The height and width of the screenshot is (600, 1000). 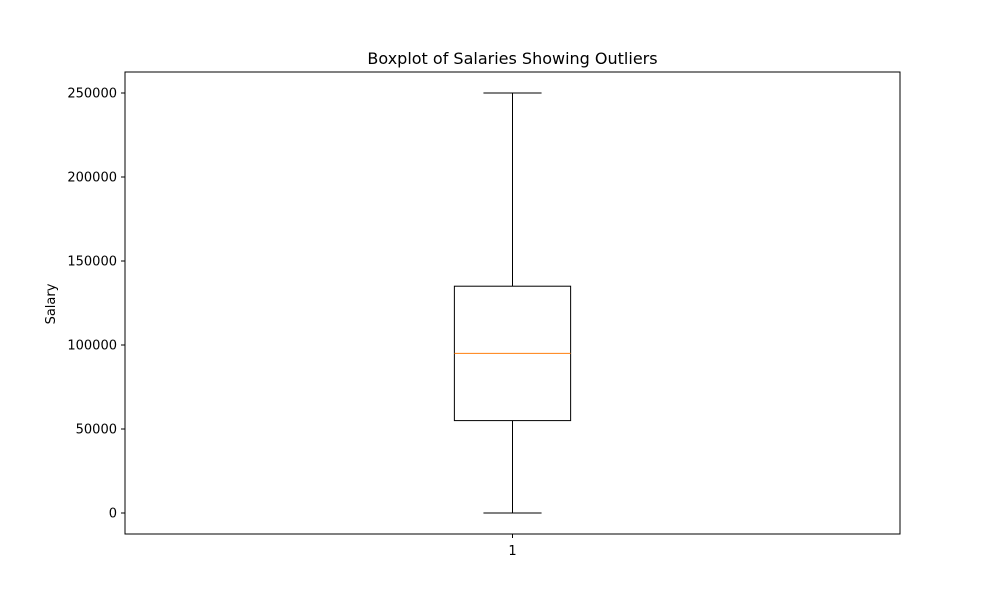 What do you see at coordinates (96, 430) in the screenshot?
I see `y-tick-label: 50000` at bounding box center [96, 430].